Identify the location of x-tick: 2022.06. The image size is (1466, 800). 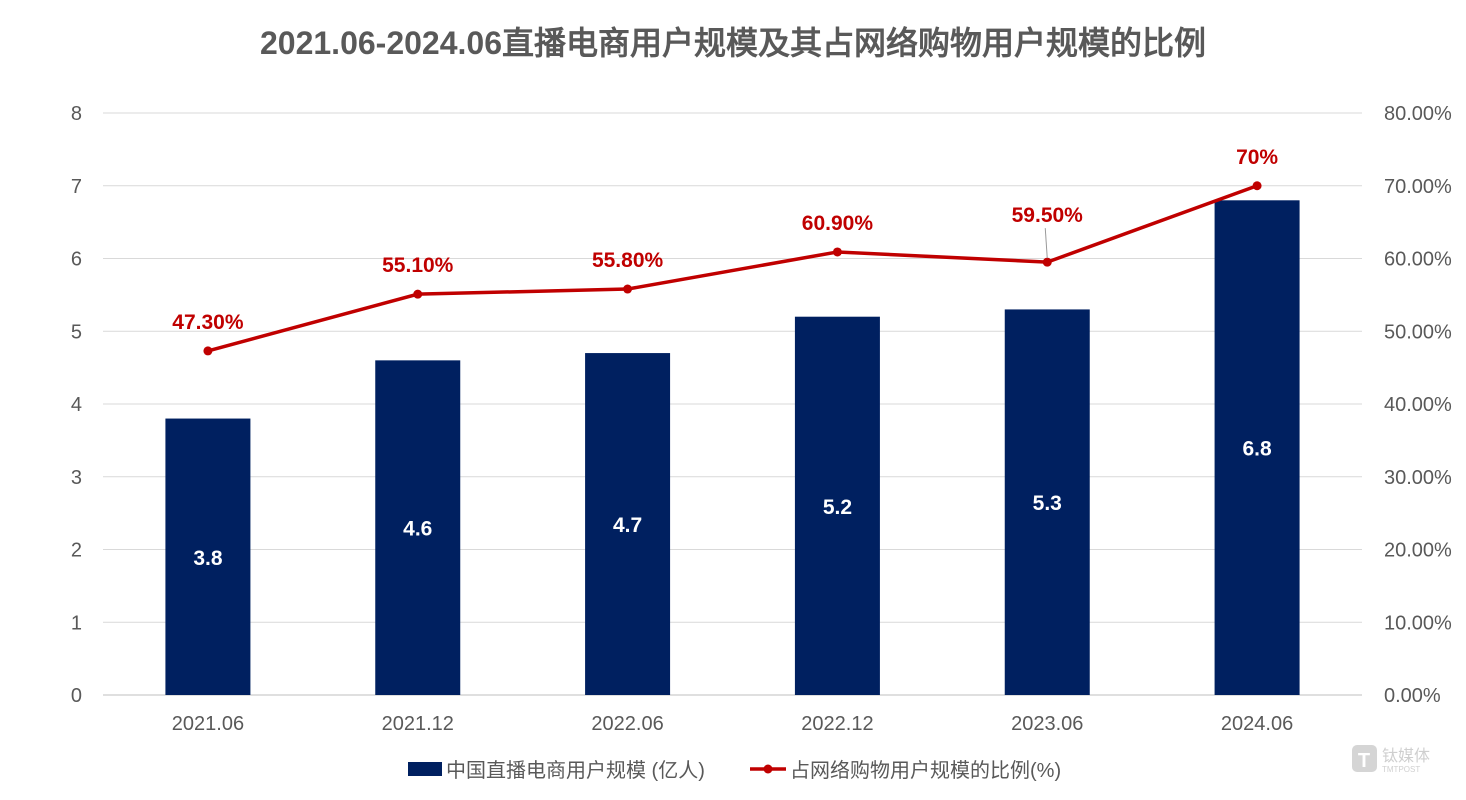
(627, 724).